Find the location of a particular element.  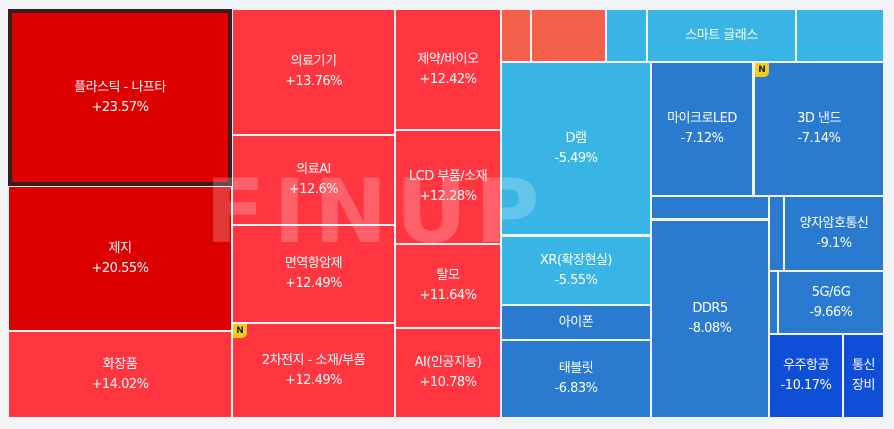

tile-change: +12.6% is located at coordinates (313, 189).